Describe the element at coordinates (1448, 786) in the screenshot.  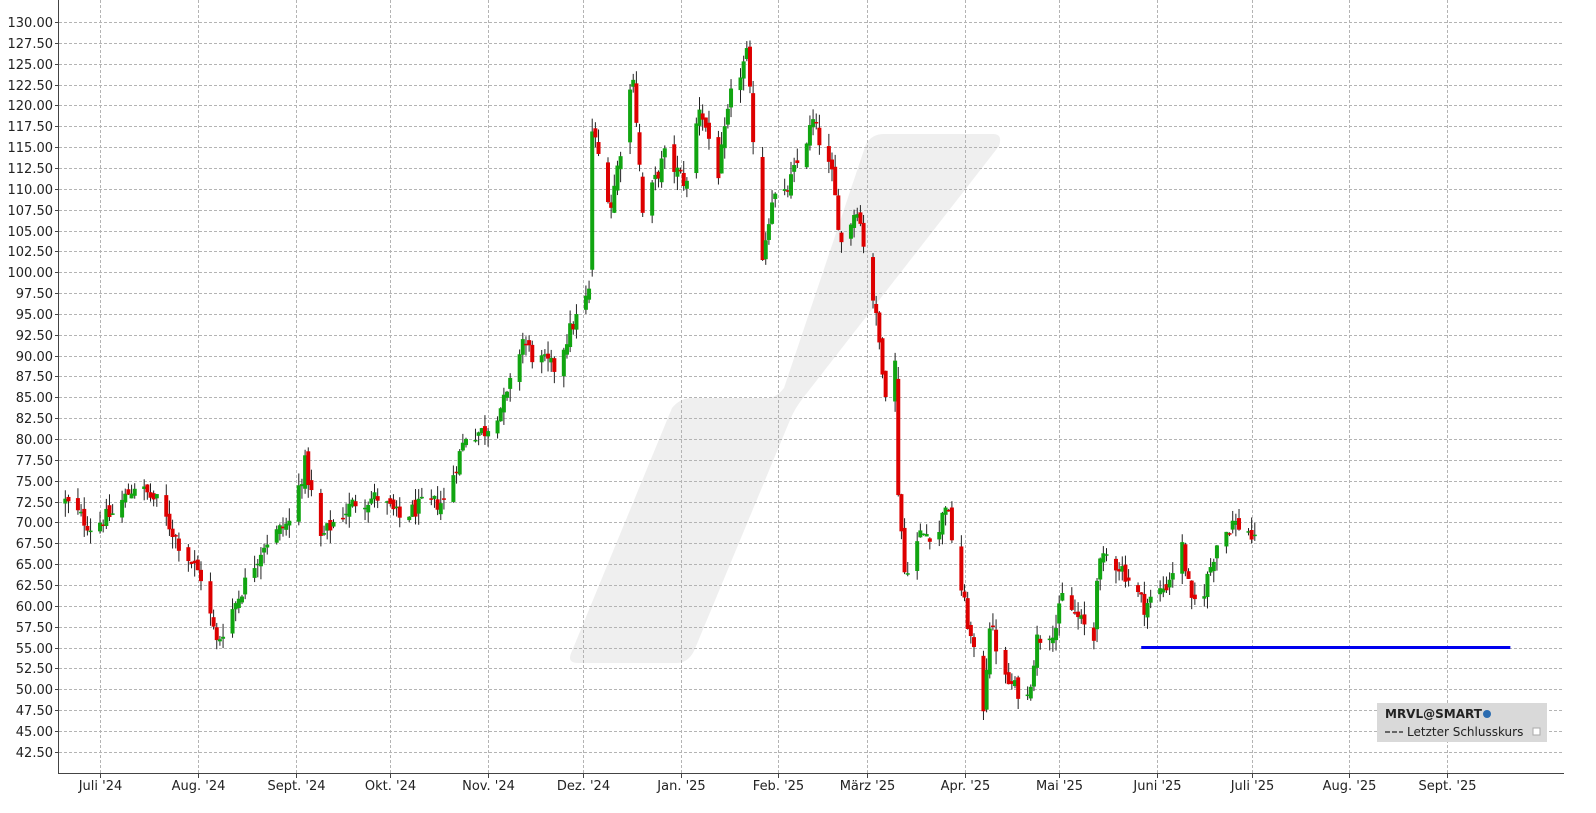
I see `x-tick-label: Sept. '25` at that location.